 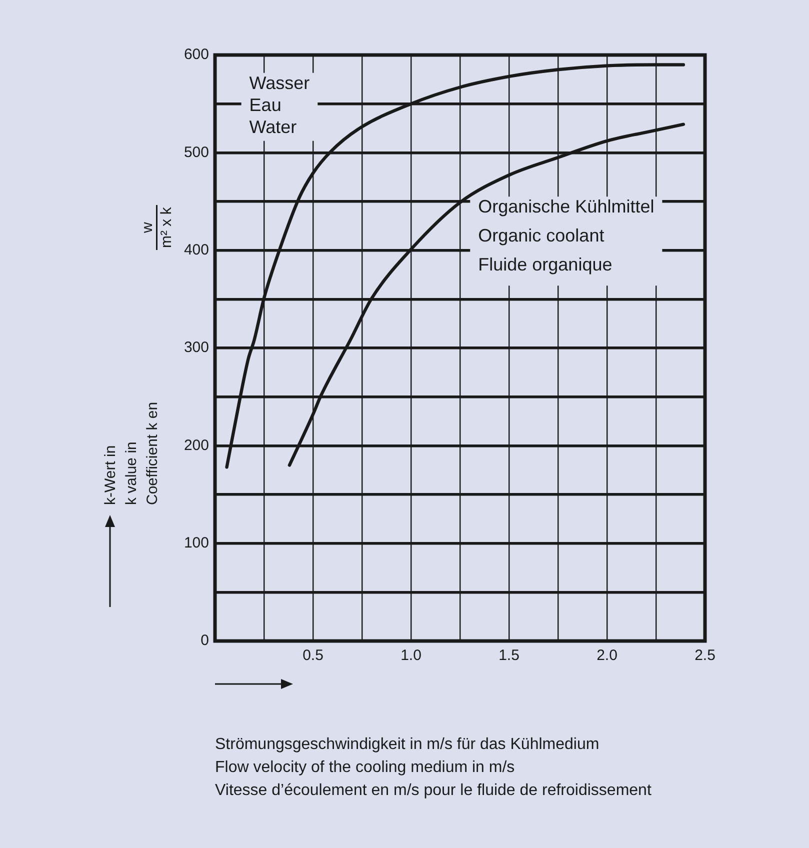 I want to click on y-tick-label: 100, so click(x=196, y=543).